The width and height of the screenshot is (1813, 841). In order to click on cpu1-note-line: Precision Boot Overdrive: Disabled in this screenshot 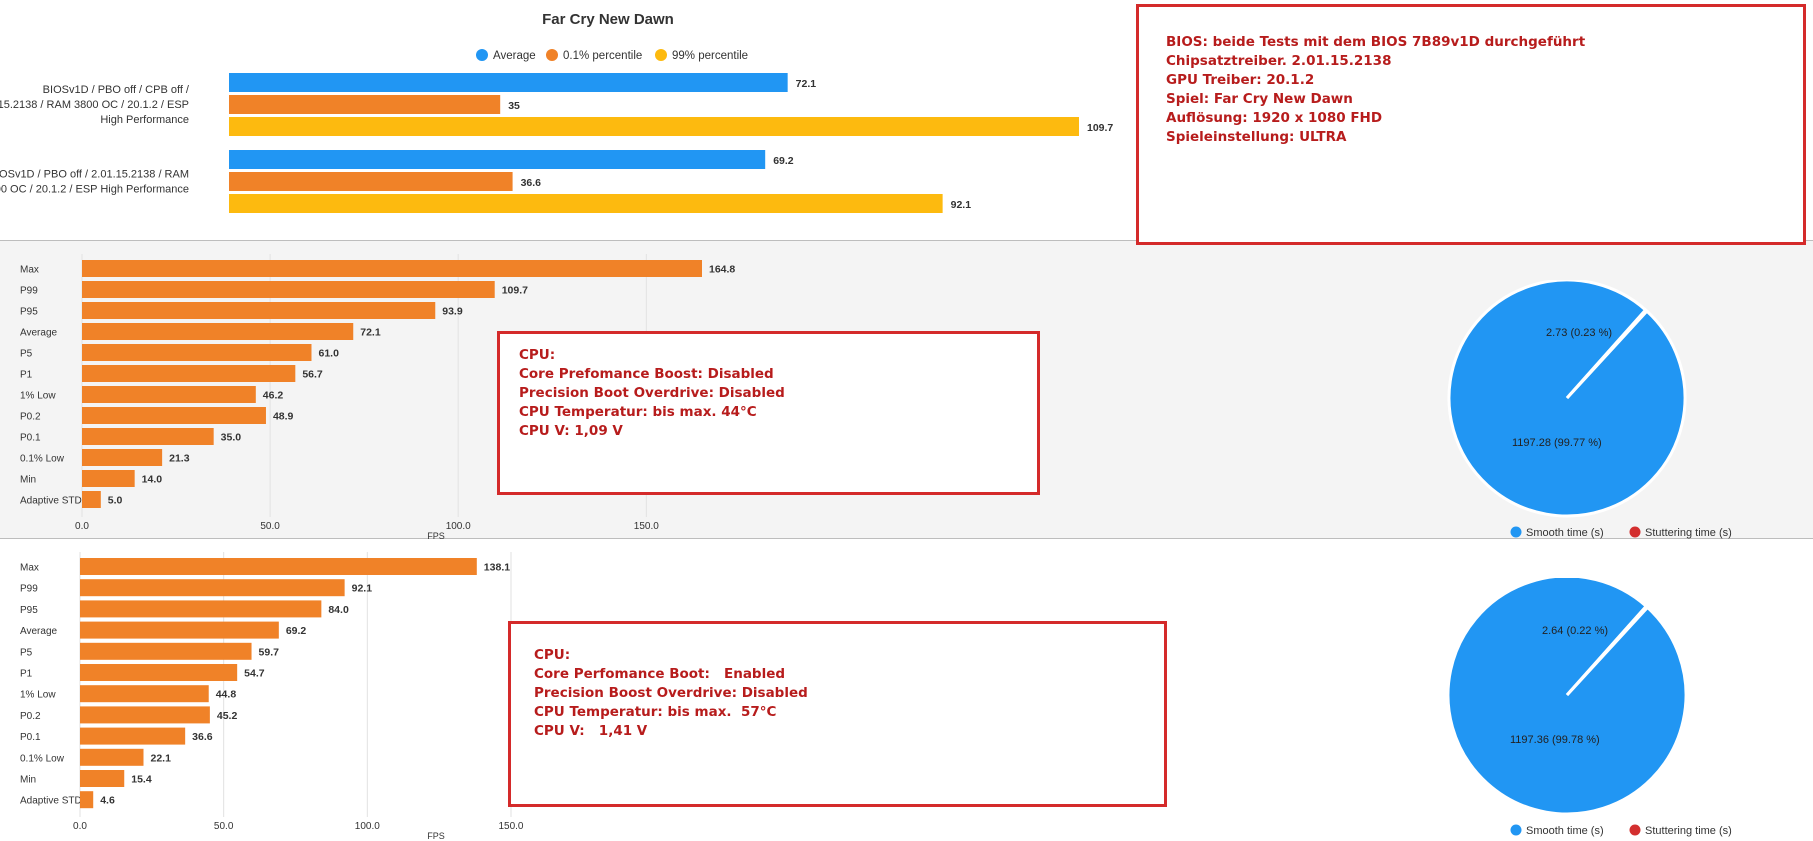, I will do `click(652, 393)`.